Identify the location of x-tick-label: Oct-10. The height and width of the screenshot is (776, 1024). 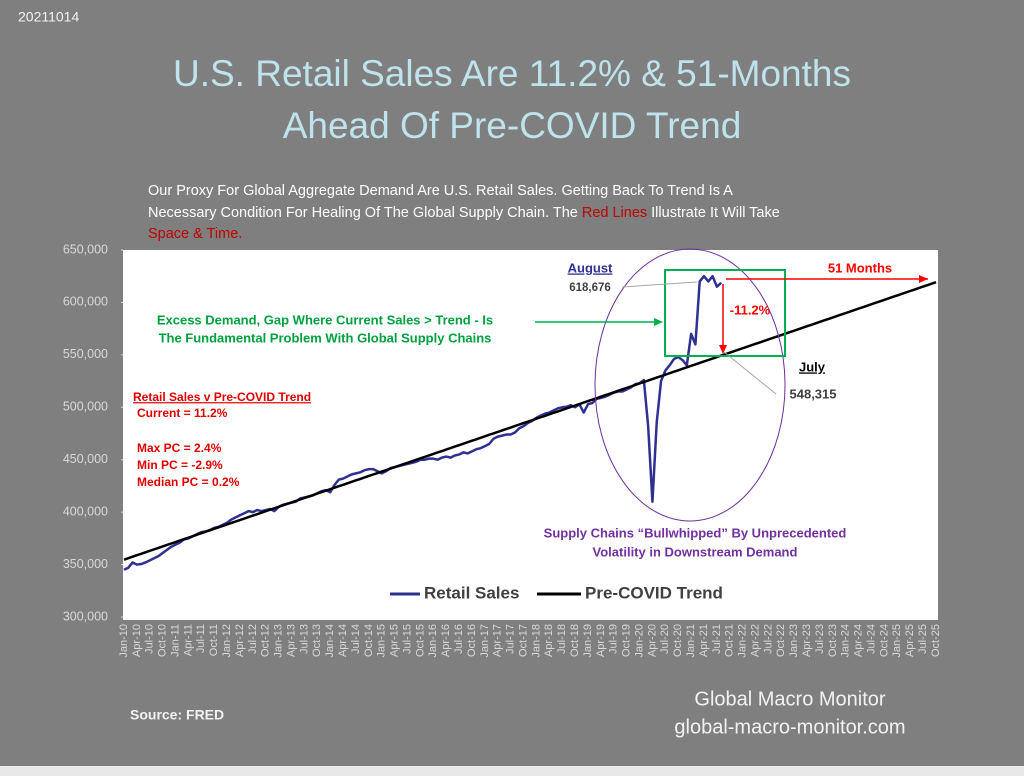
(163, 640).